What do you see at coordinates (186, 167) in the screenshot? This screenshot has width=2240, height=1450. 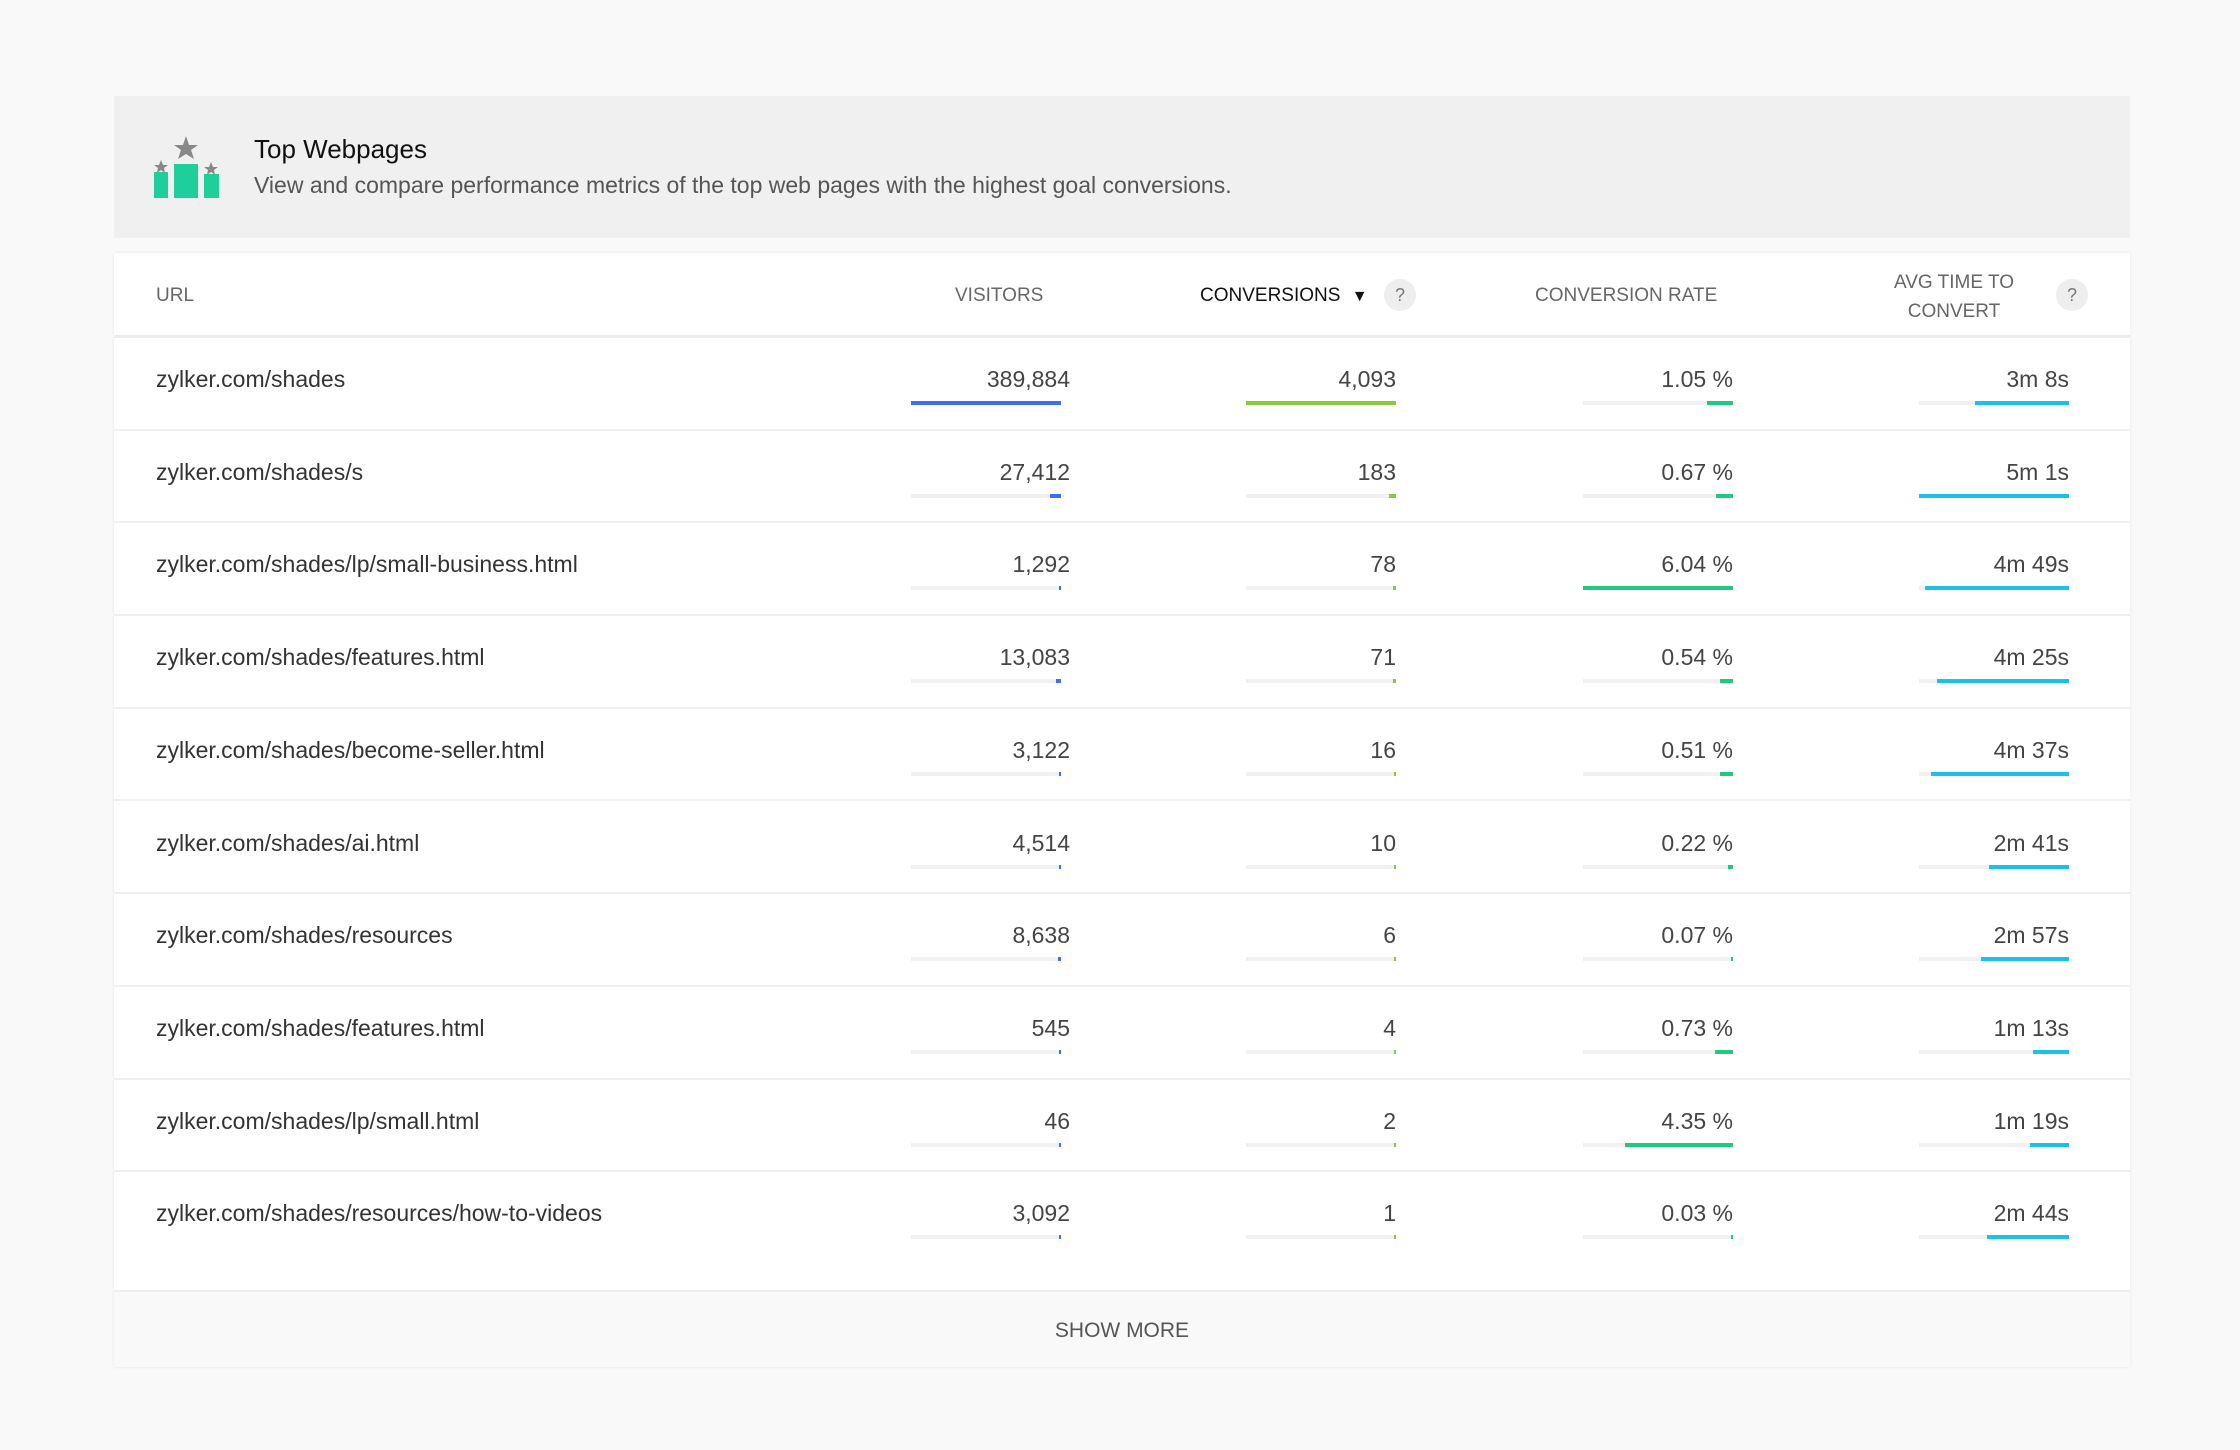 I see `podium-stars-icon` at bounding box center [186, 167].